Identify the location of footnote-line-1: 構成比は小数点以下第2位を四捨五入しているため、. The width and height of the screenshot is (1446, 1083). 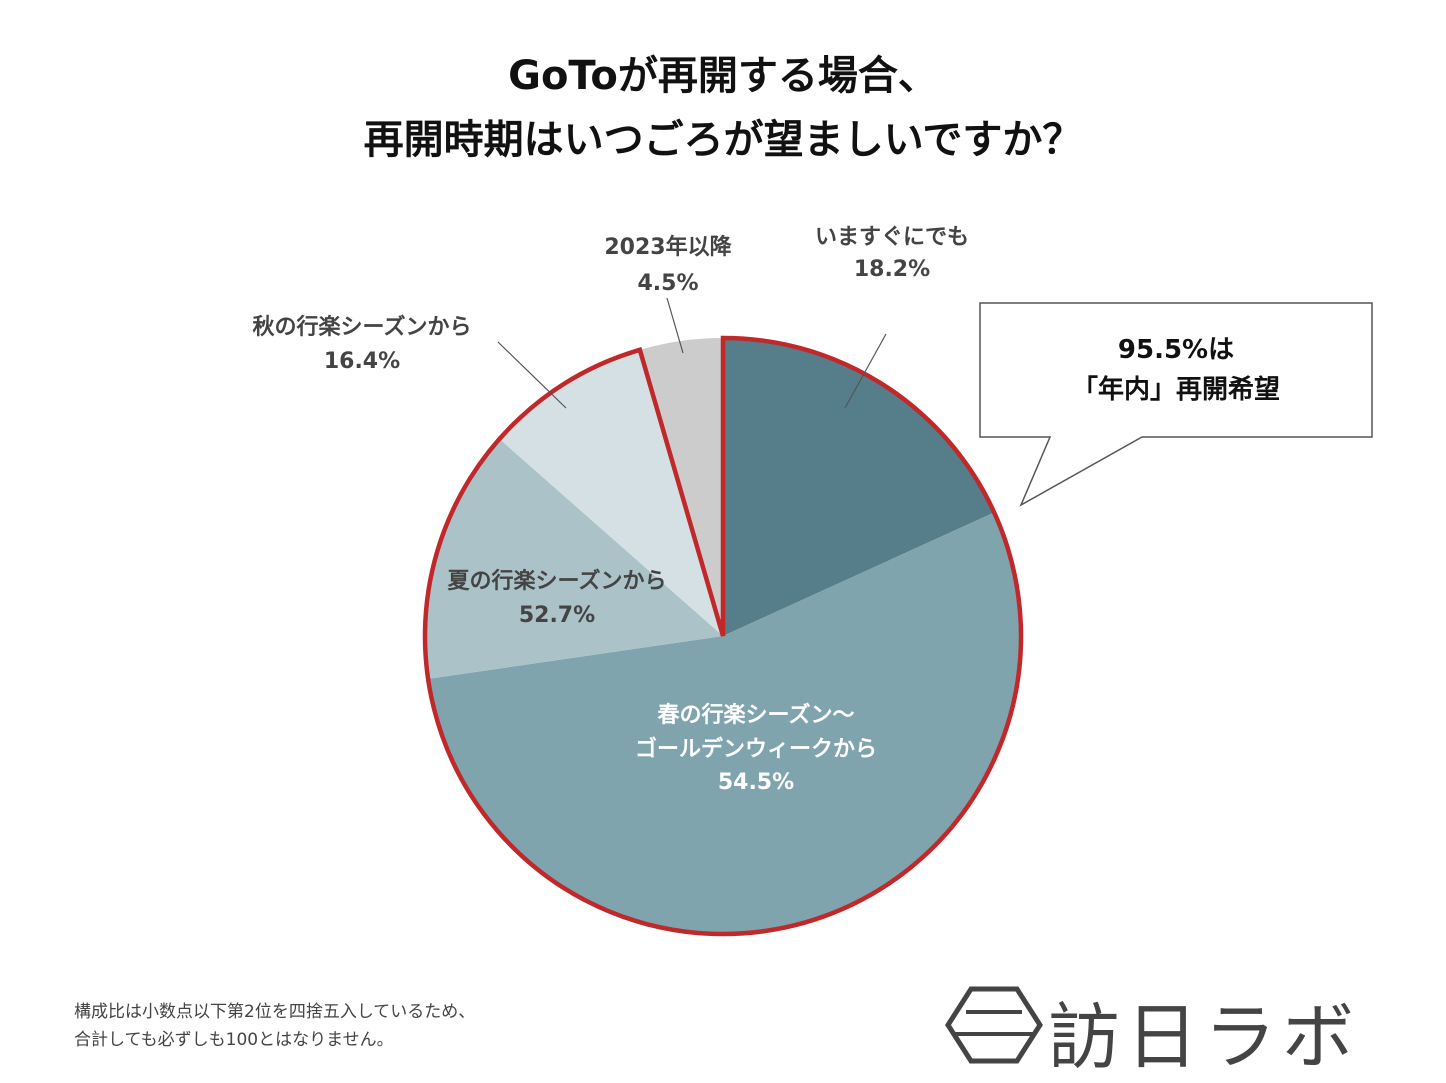
(275, 1012).